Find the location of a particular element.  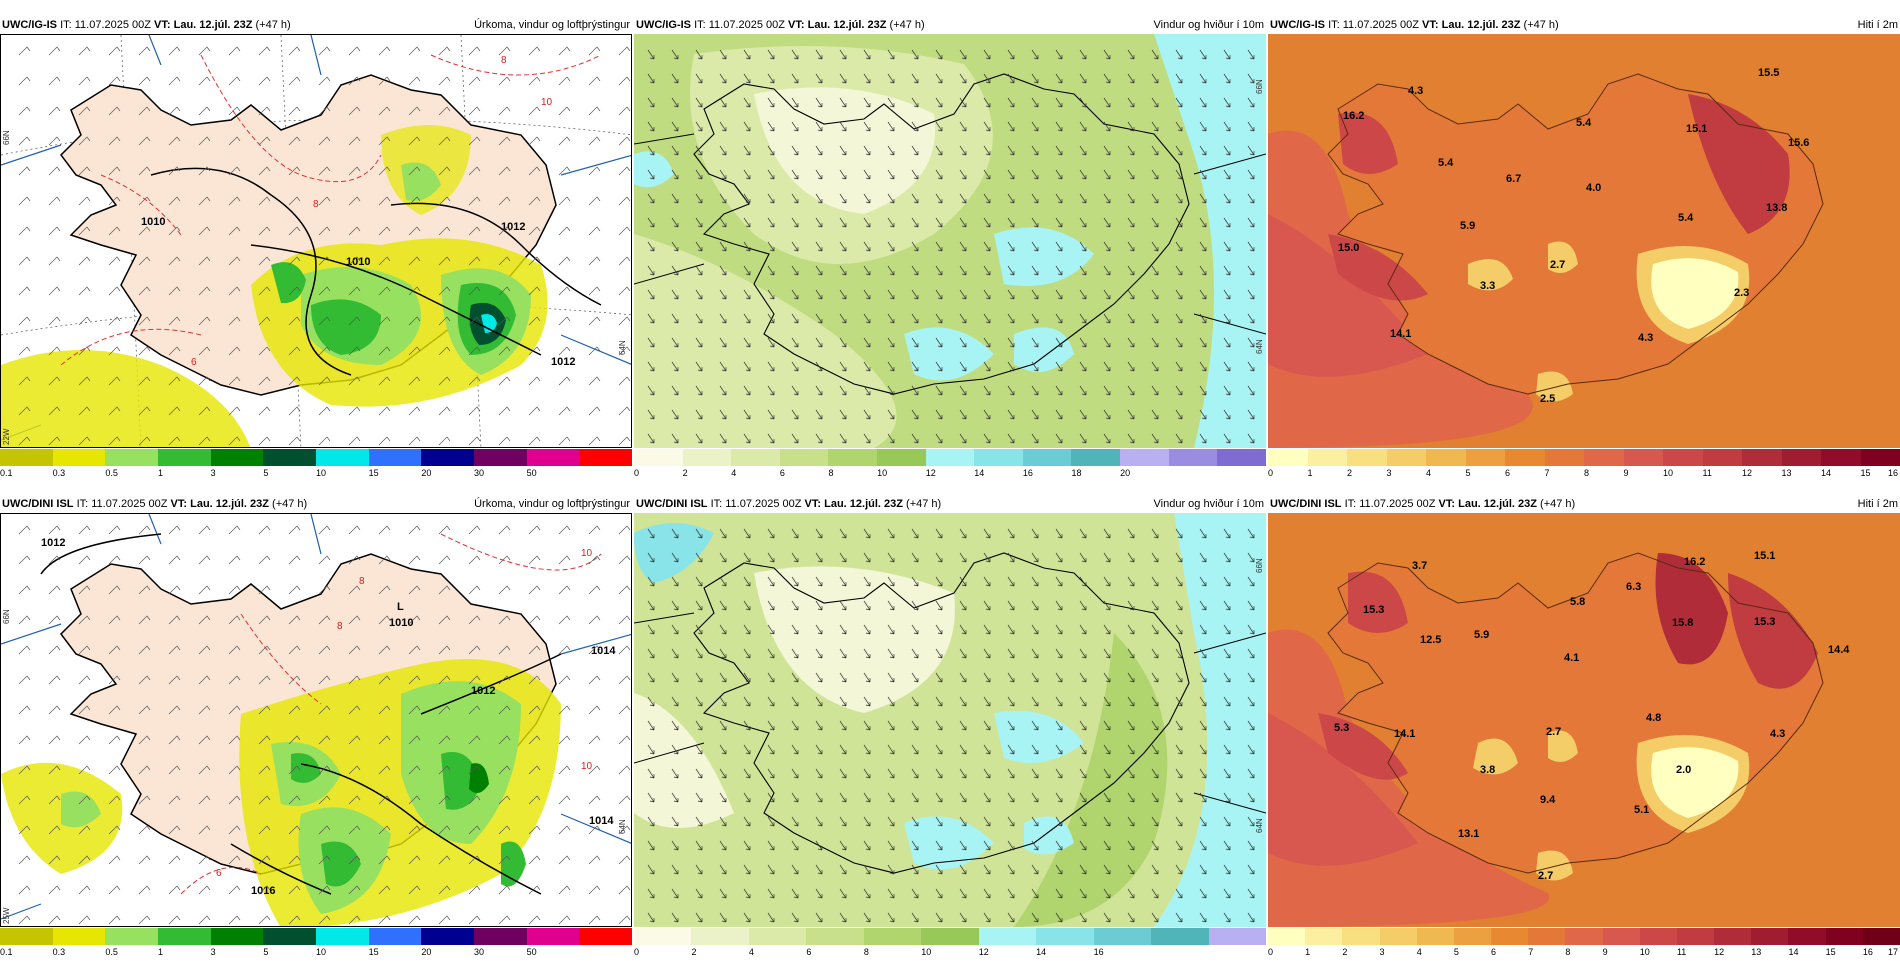

temp-value: 15.5 is located at coordinates (1768, 73).